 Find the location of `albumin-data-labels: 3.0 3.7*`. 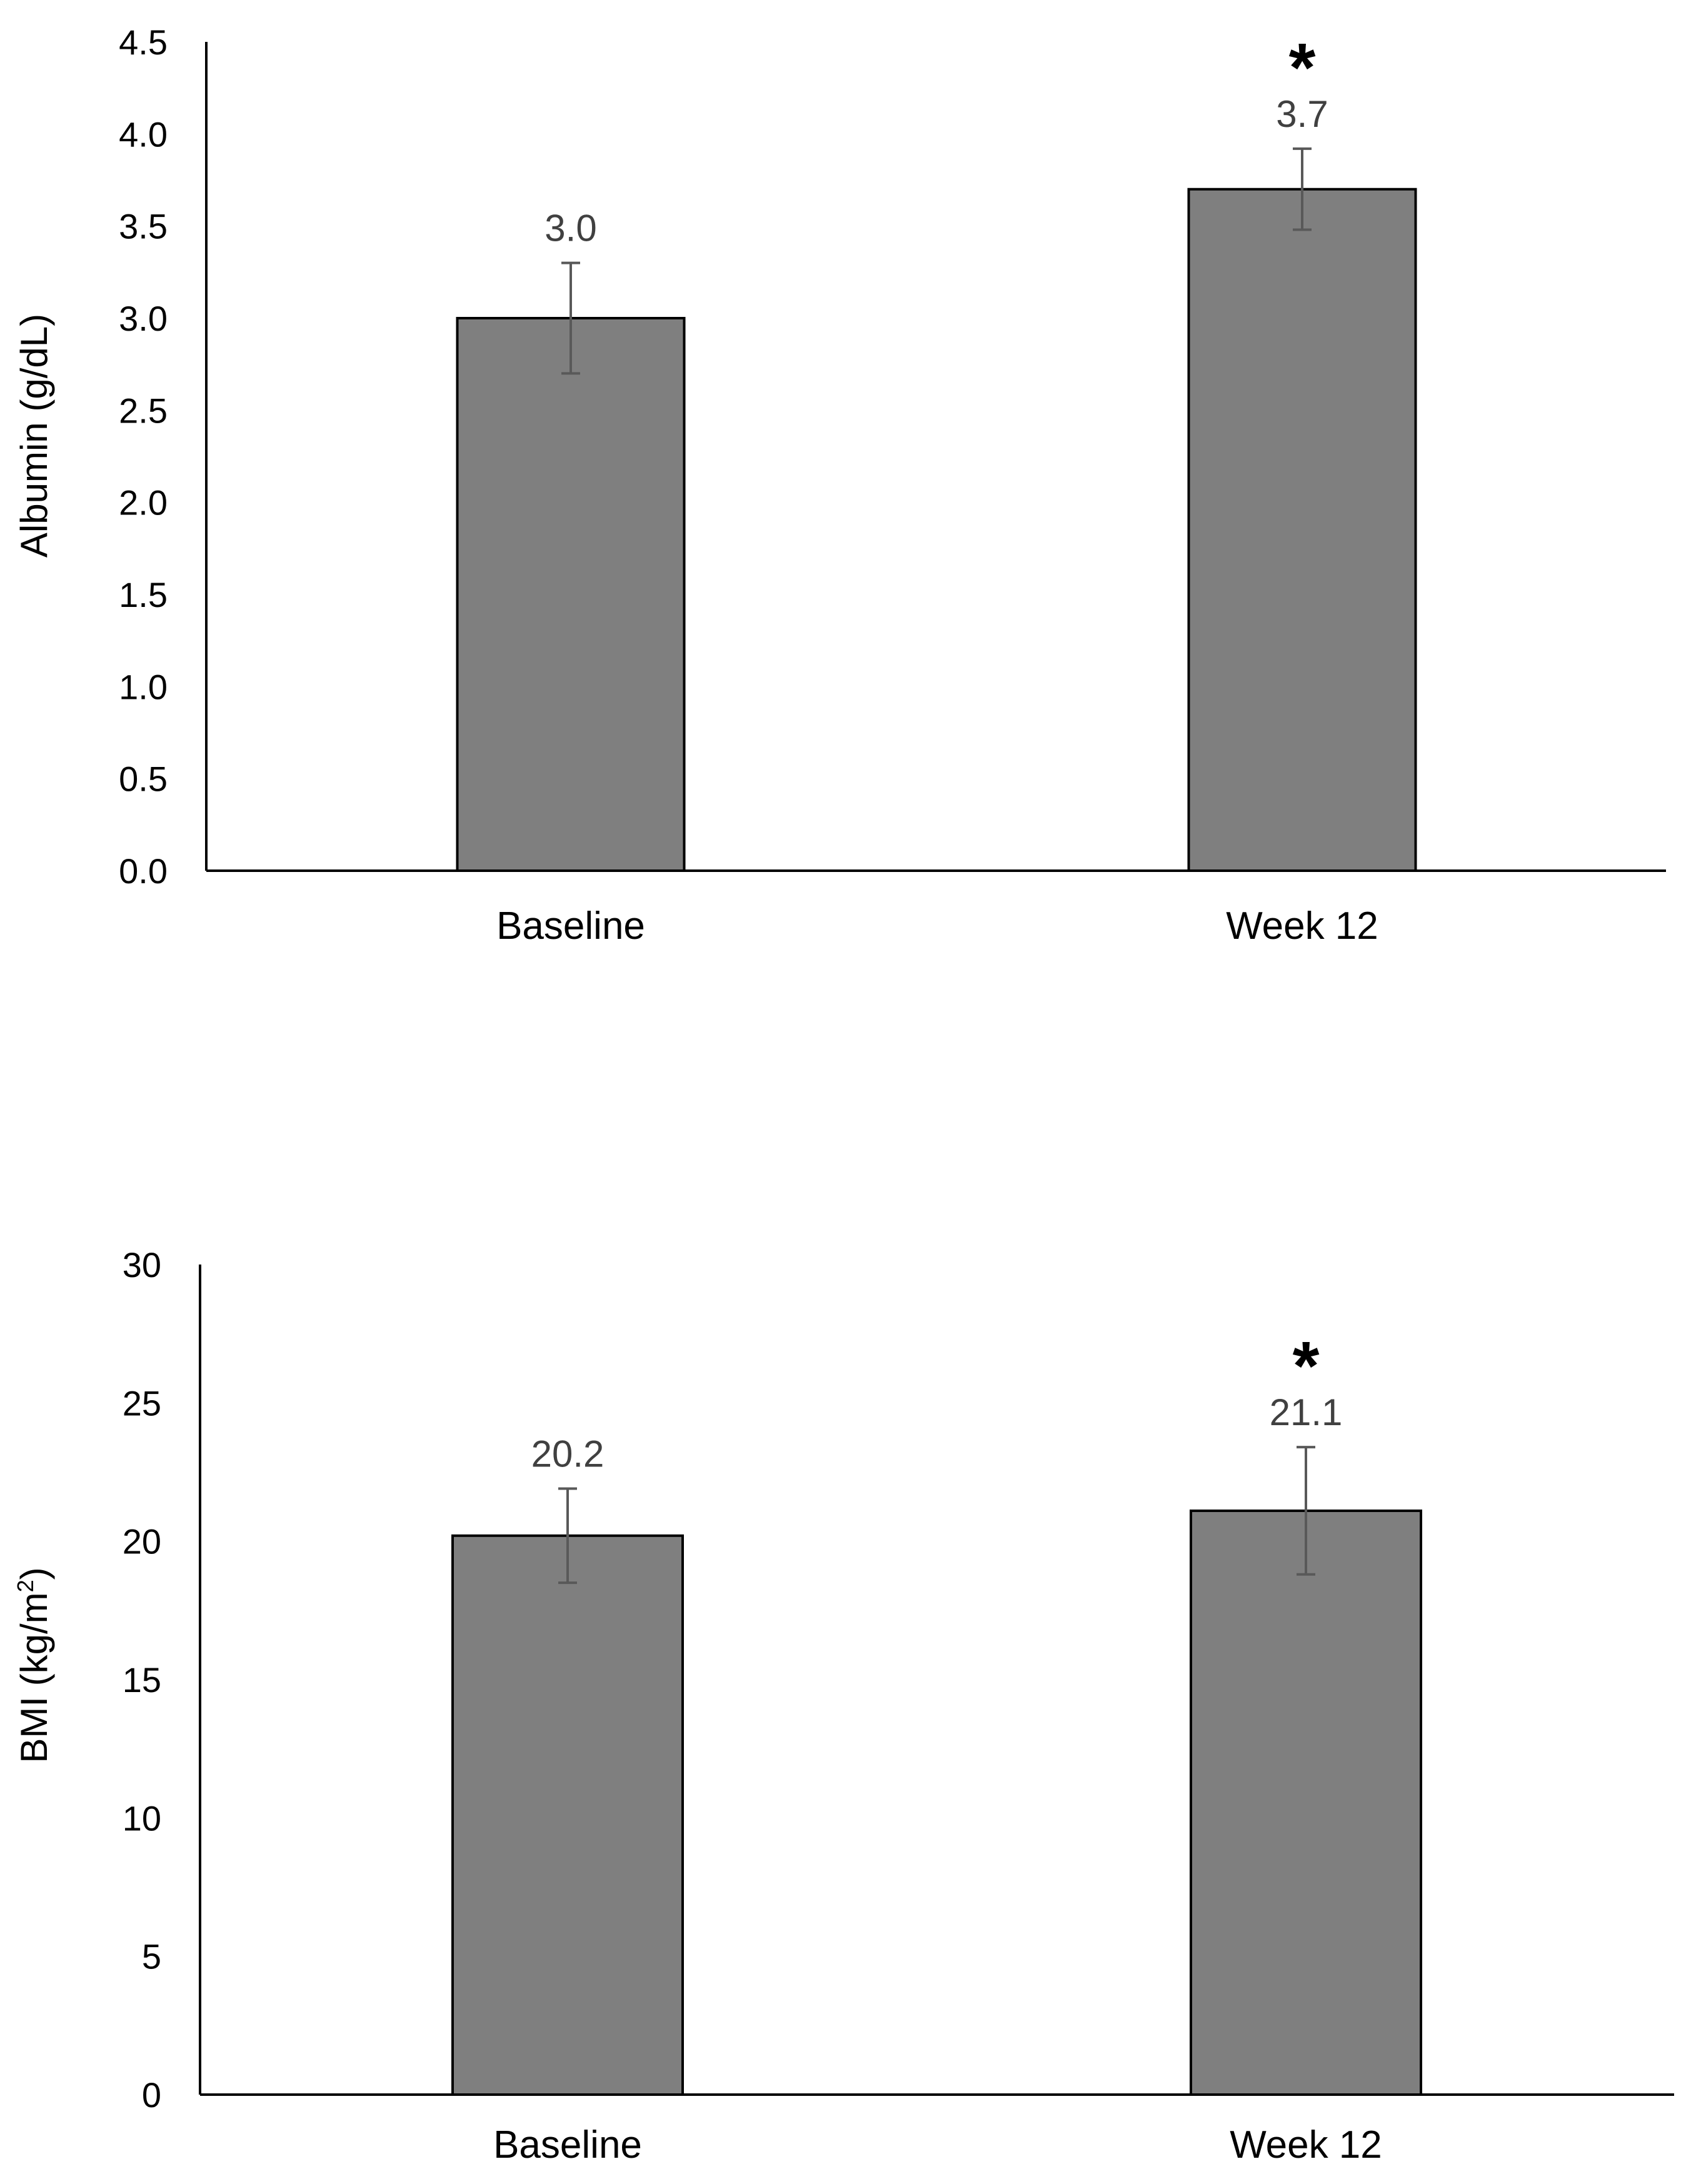

albumin-data-labels: 3.0 3.7* is located at coordinates (936, 139).